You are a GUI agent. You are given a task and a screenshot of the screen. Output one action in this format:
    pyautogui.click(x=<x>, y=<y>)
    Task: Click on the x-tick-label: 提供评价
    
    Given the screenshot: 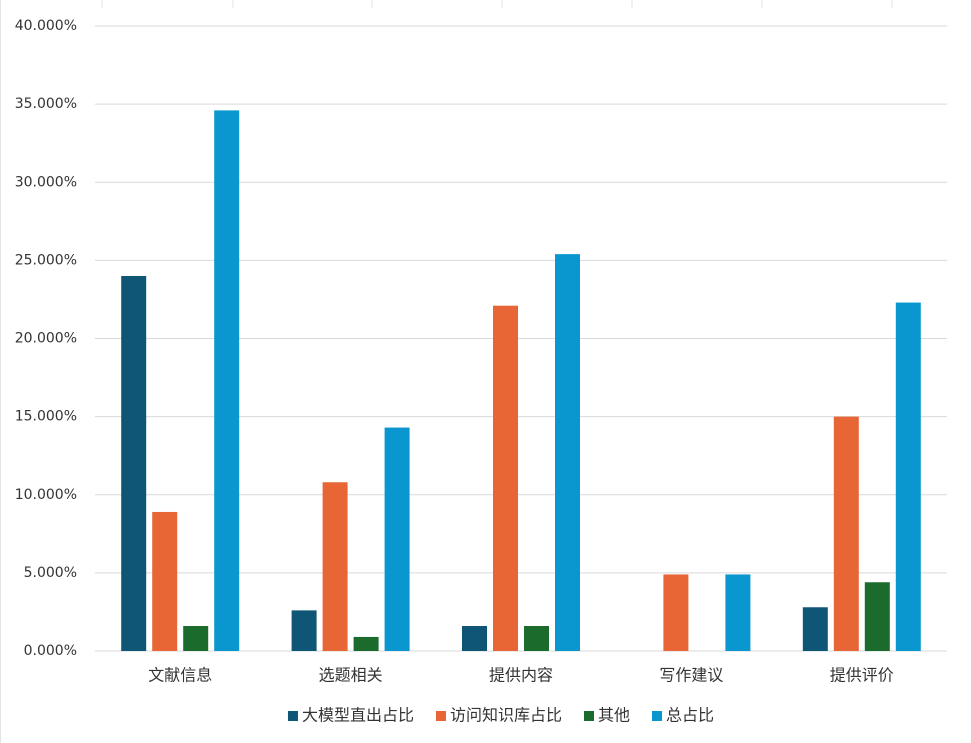 What is the action you would take?
    pyautogui.click(x=862, y=675)
    